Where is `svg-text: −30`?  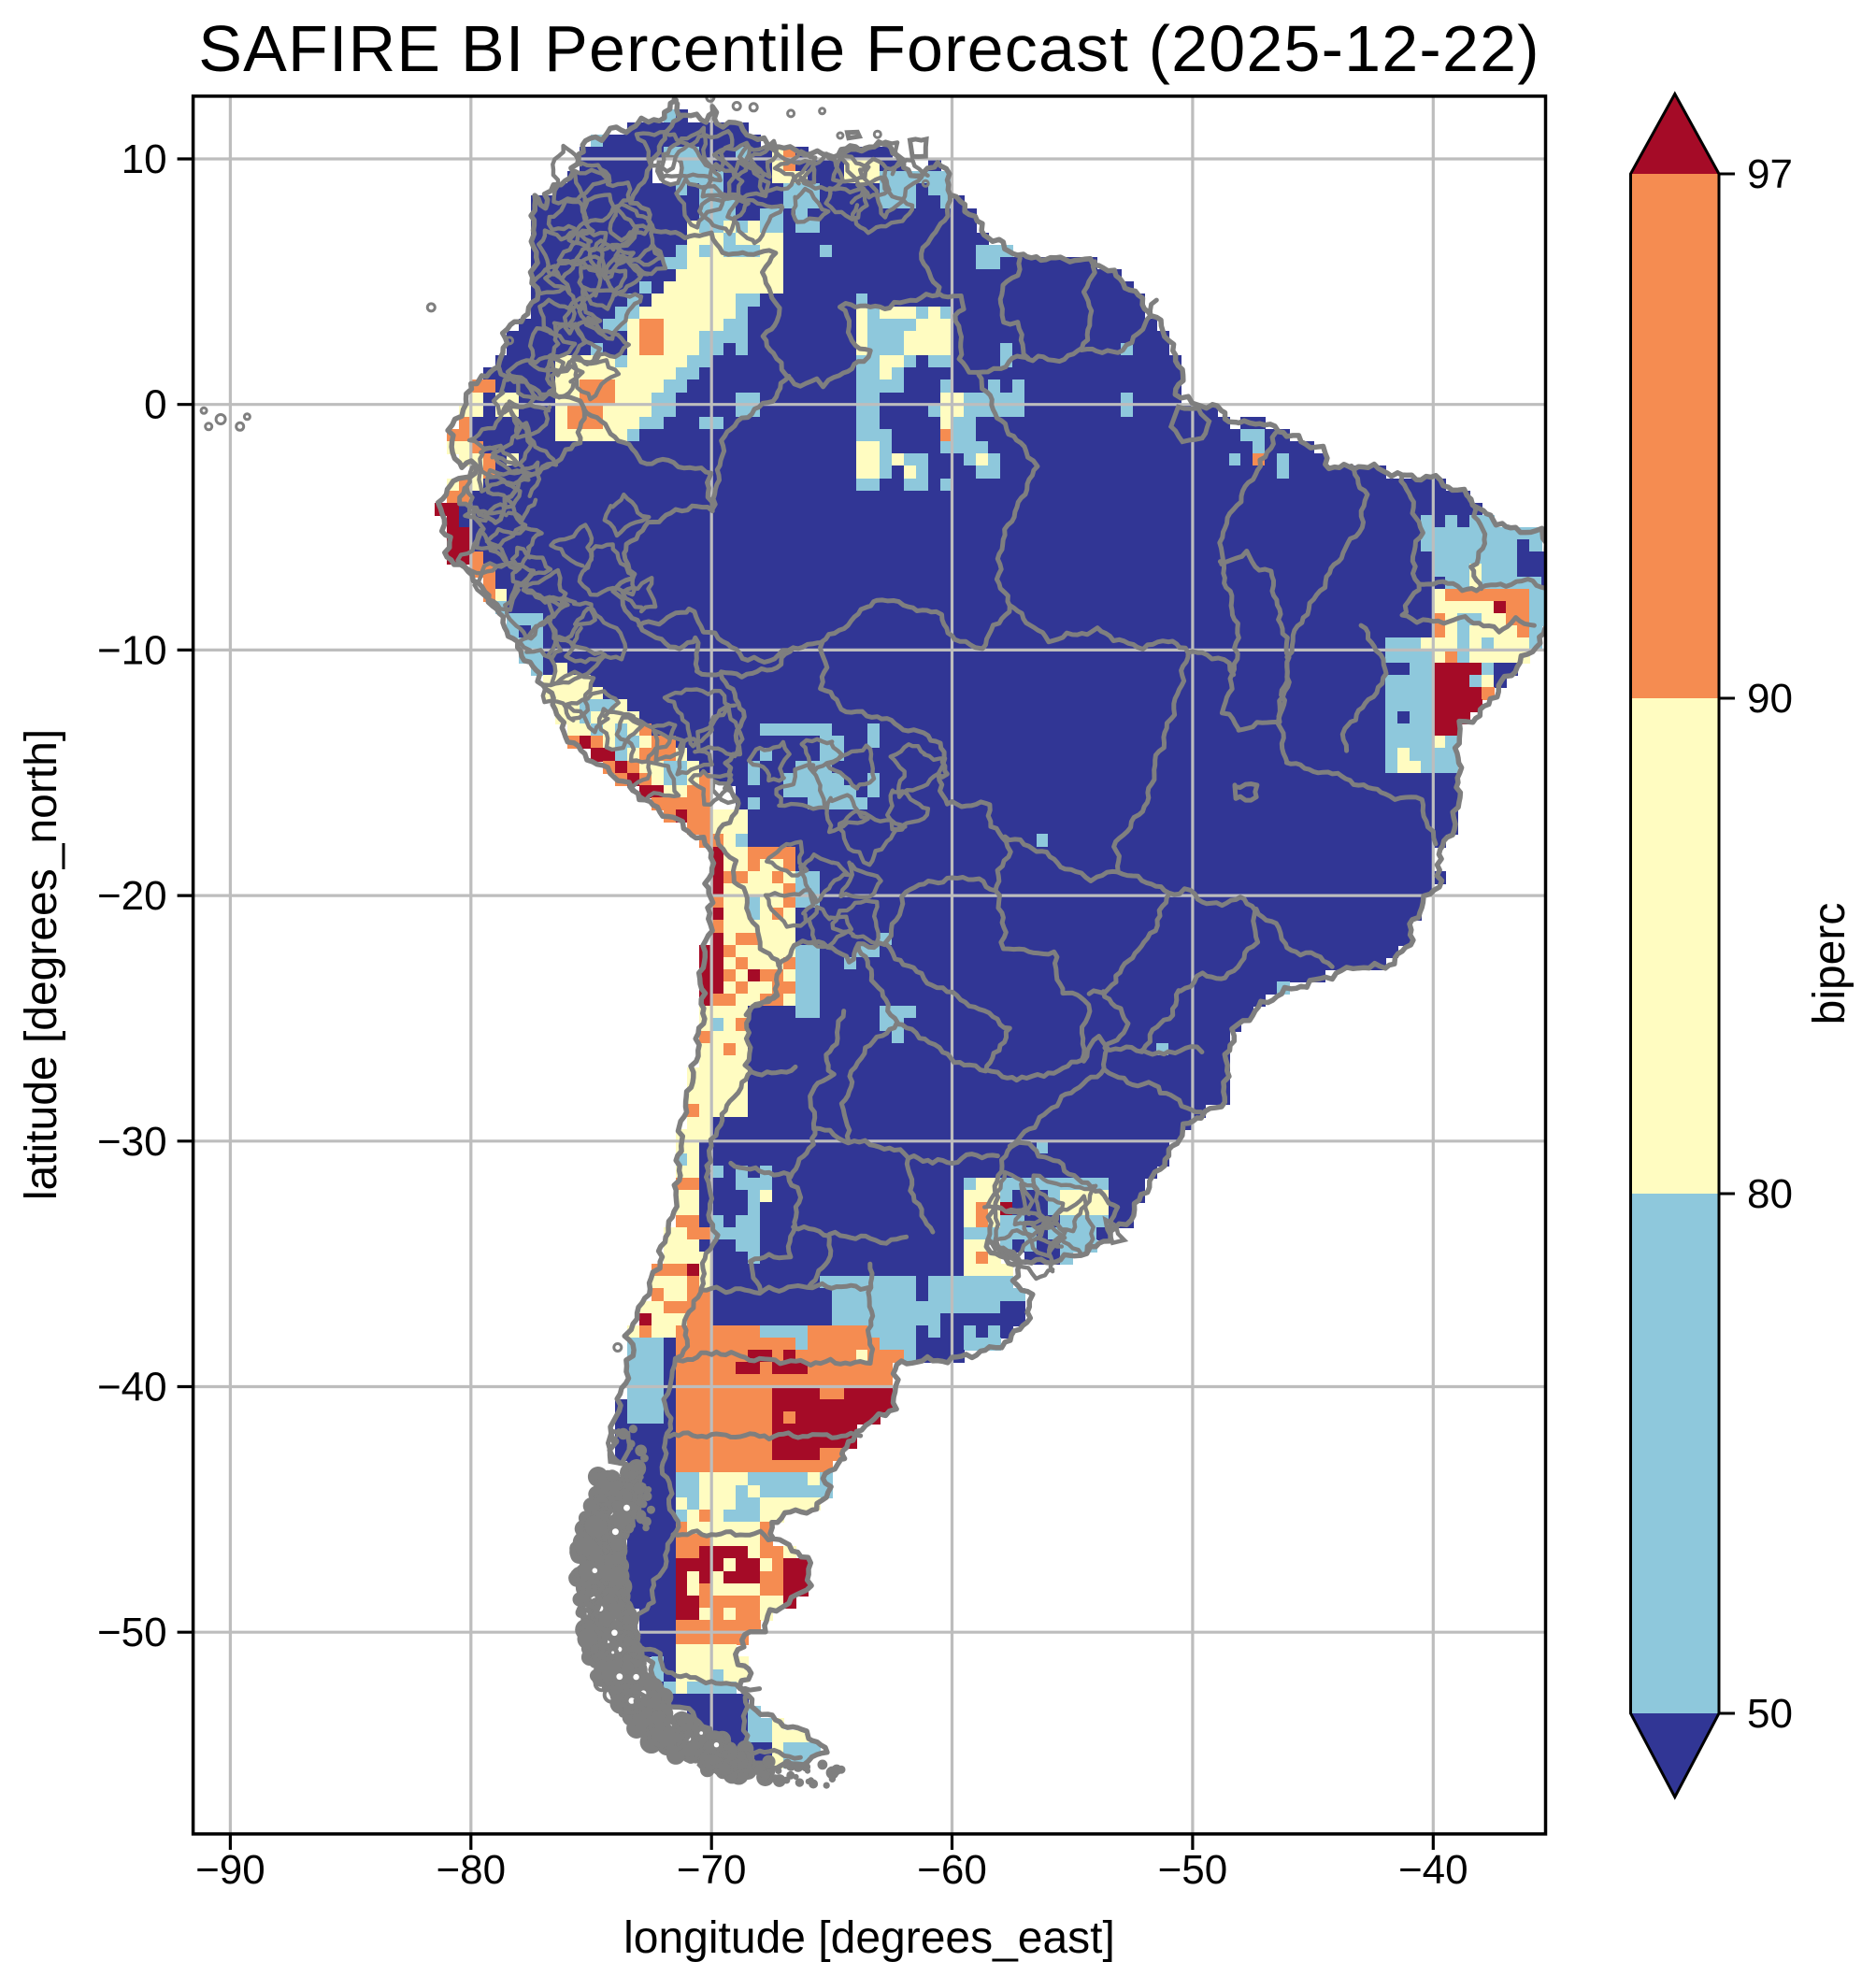
svg-text: −30 is located at coordinates (132, 1142).